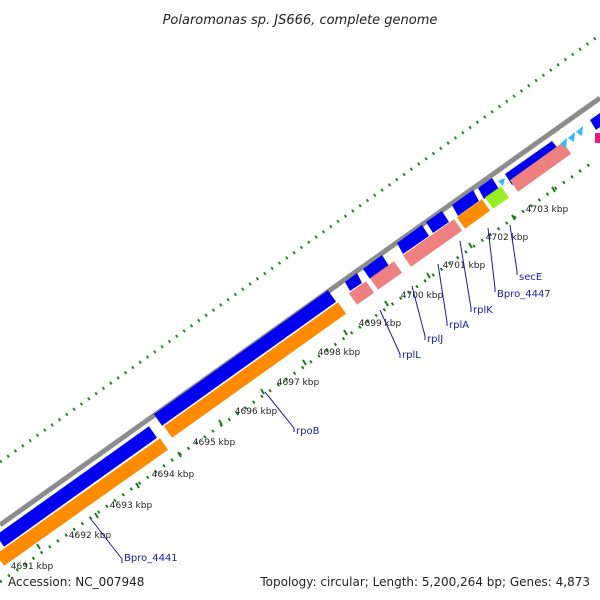 This screenshot has height=600, width=600. What do you see at coordinates (435, 339) in the screenshot?
I see `gene-label: rplJ` at bounding box center [435, 339].